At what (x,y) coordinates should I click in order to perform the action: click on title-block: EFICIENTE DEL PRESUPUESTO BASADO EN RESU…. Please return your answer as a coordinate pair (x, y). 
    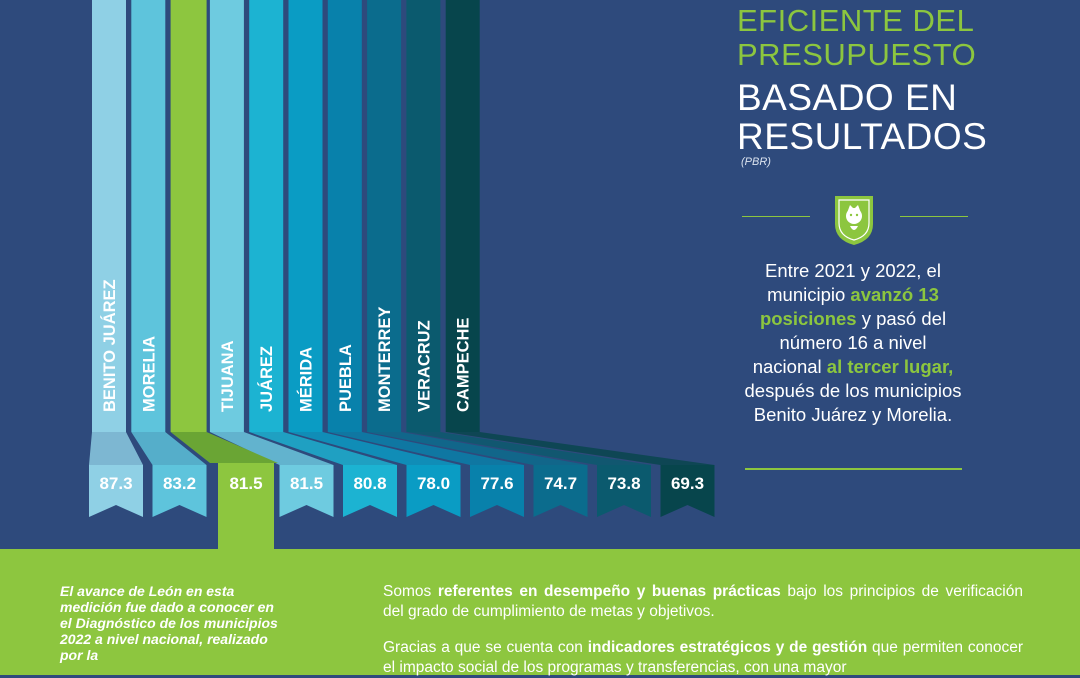
    Looking at the image, I should click on (887, 86).